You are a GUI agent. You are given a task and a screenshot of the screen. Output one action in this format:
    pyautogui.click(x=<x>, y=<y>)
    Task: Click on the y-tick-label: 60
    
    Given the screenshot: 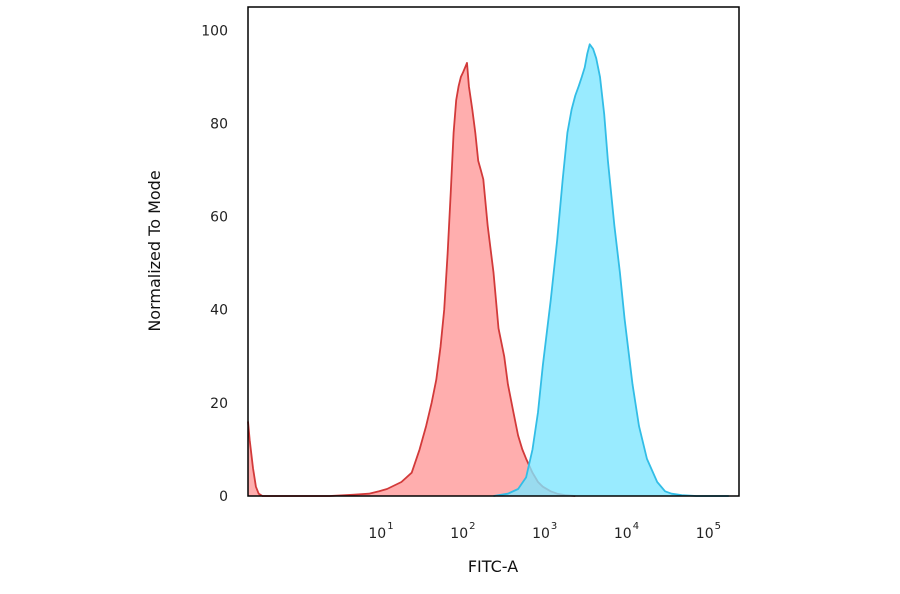 What is the action you would take?
    pyautogui.click(x=219, y=218)
    